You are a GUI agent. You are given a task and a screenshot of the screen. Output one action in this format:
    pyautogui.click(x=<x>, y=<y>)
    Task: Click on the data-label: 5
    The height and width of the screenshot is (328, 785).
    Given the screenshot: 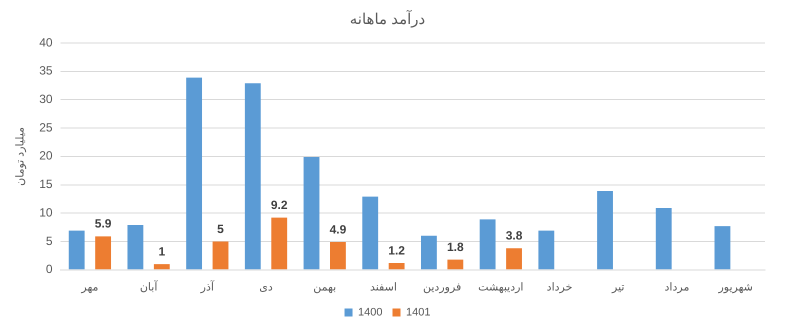 What is the action you would take?
    pyautogui.click(x=220, y=229)
    